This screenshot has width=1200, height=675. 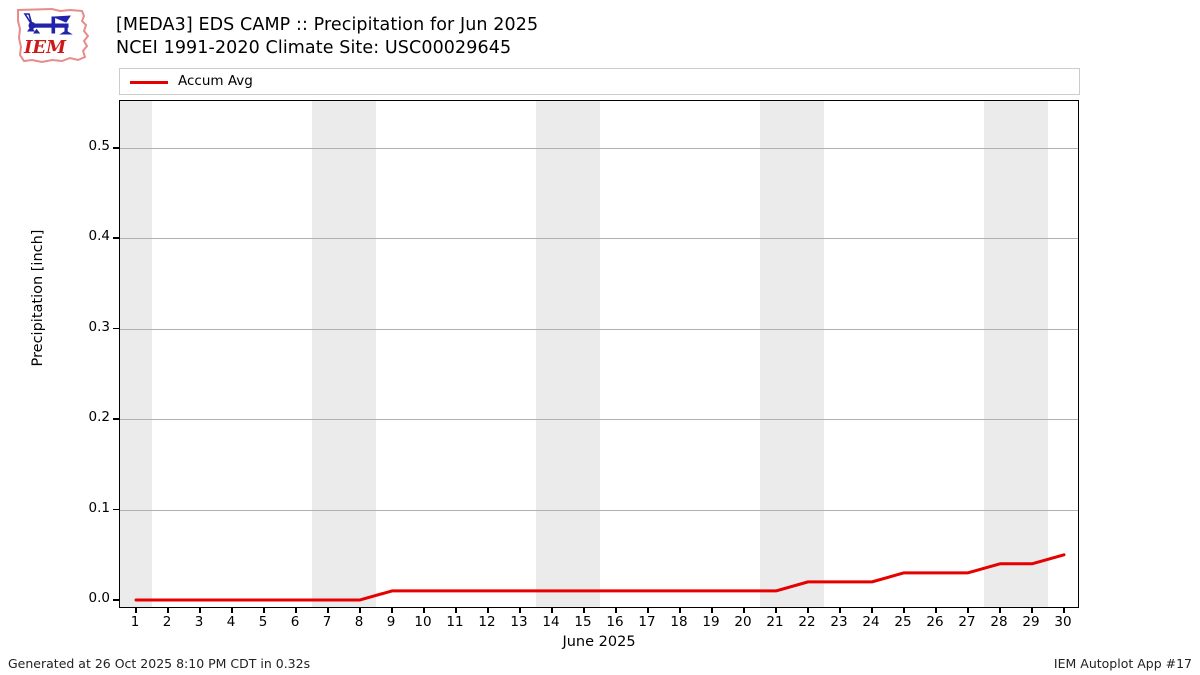 I want to click on x-tick-label: 10, so click(x=423, y=622).